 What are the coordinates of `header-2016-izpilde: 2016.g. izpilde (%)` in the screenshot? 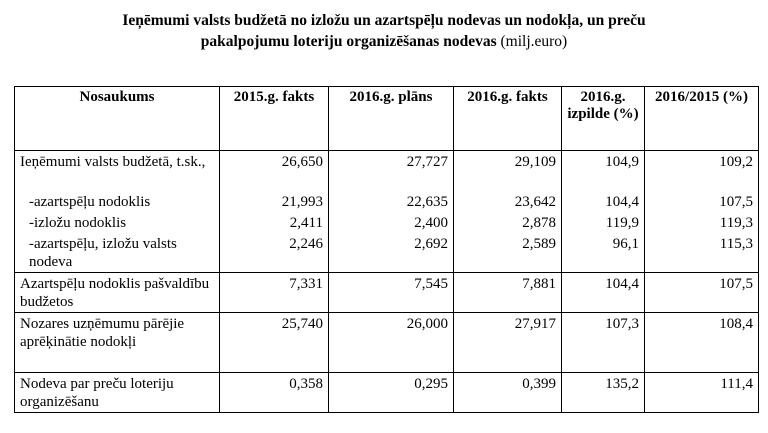 It's located at (603, 118).